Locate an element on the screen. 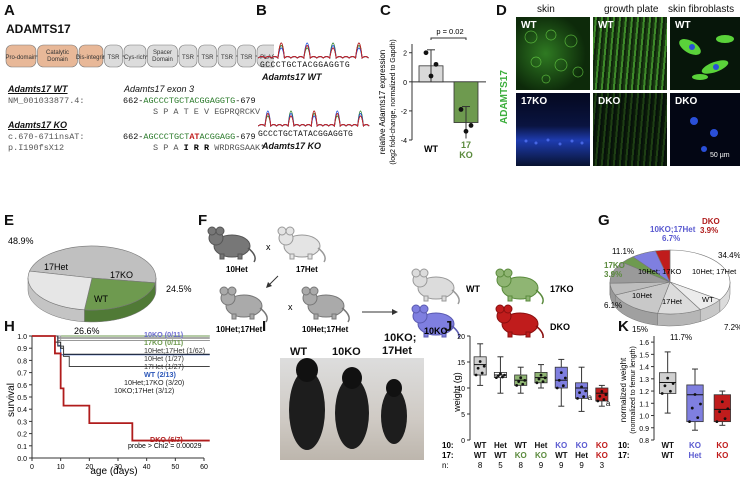  c-x-ko: 17 is located at coordinates (466, 145).